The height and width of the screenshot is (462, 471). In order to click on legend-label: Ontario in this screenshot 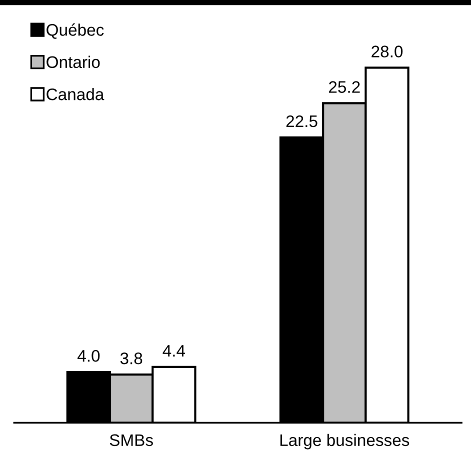, I will do `click(73, 62)`.